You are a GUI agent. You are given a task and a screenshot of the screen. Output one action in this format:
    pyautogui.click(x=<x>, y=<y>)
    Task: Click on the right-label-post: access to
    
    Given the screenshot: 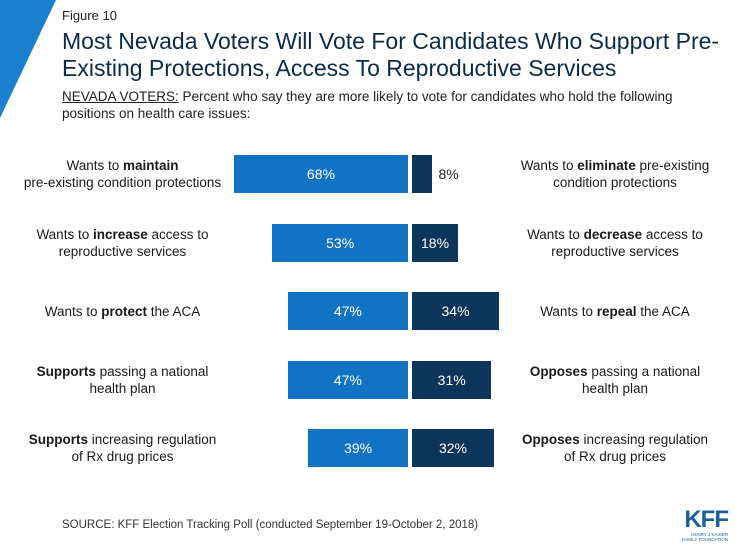 What is the action you would take?
    pyautogui.click(x=672, y=234)
    